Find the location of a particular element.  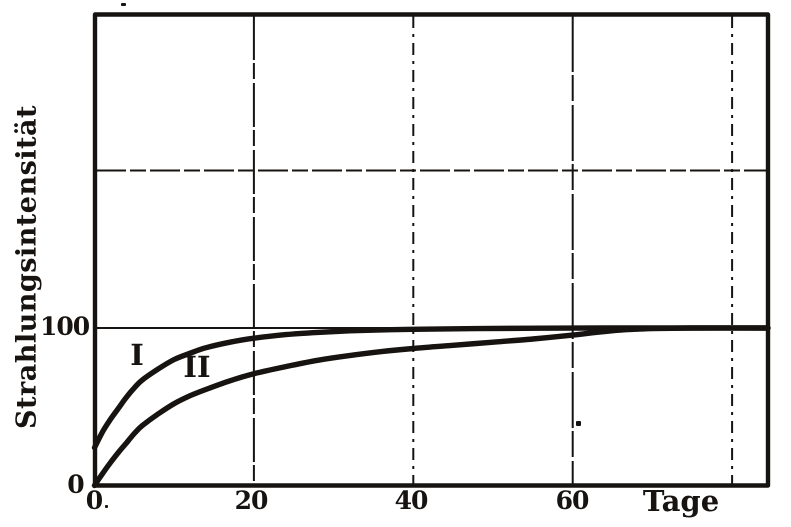

y-tick-100: 100 is located at coordinates (65, 326).